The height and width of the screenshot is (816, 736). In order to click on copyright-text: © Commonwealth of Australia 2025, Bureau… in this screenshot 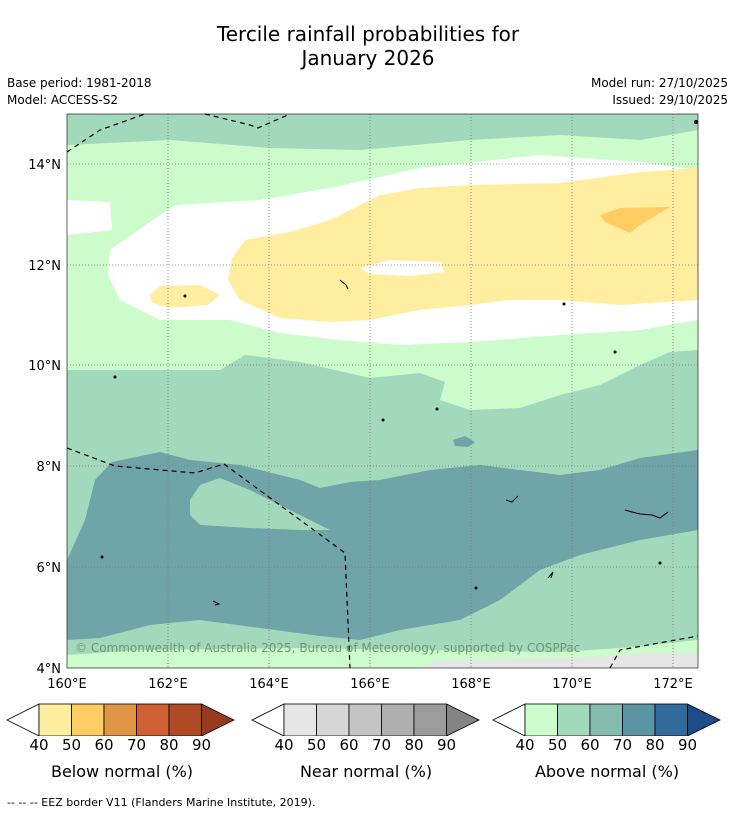, I will do `click(327, 648)`.